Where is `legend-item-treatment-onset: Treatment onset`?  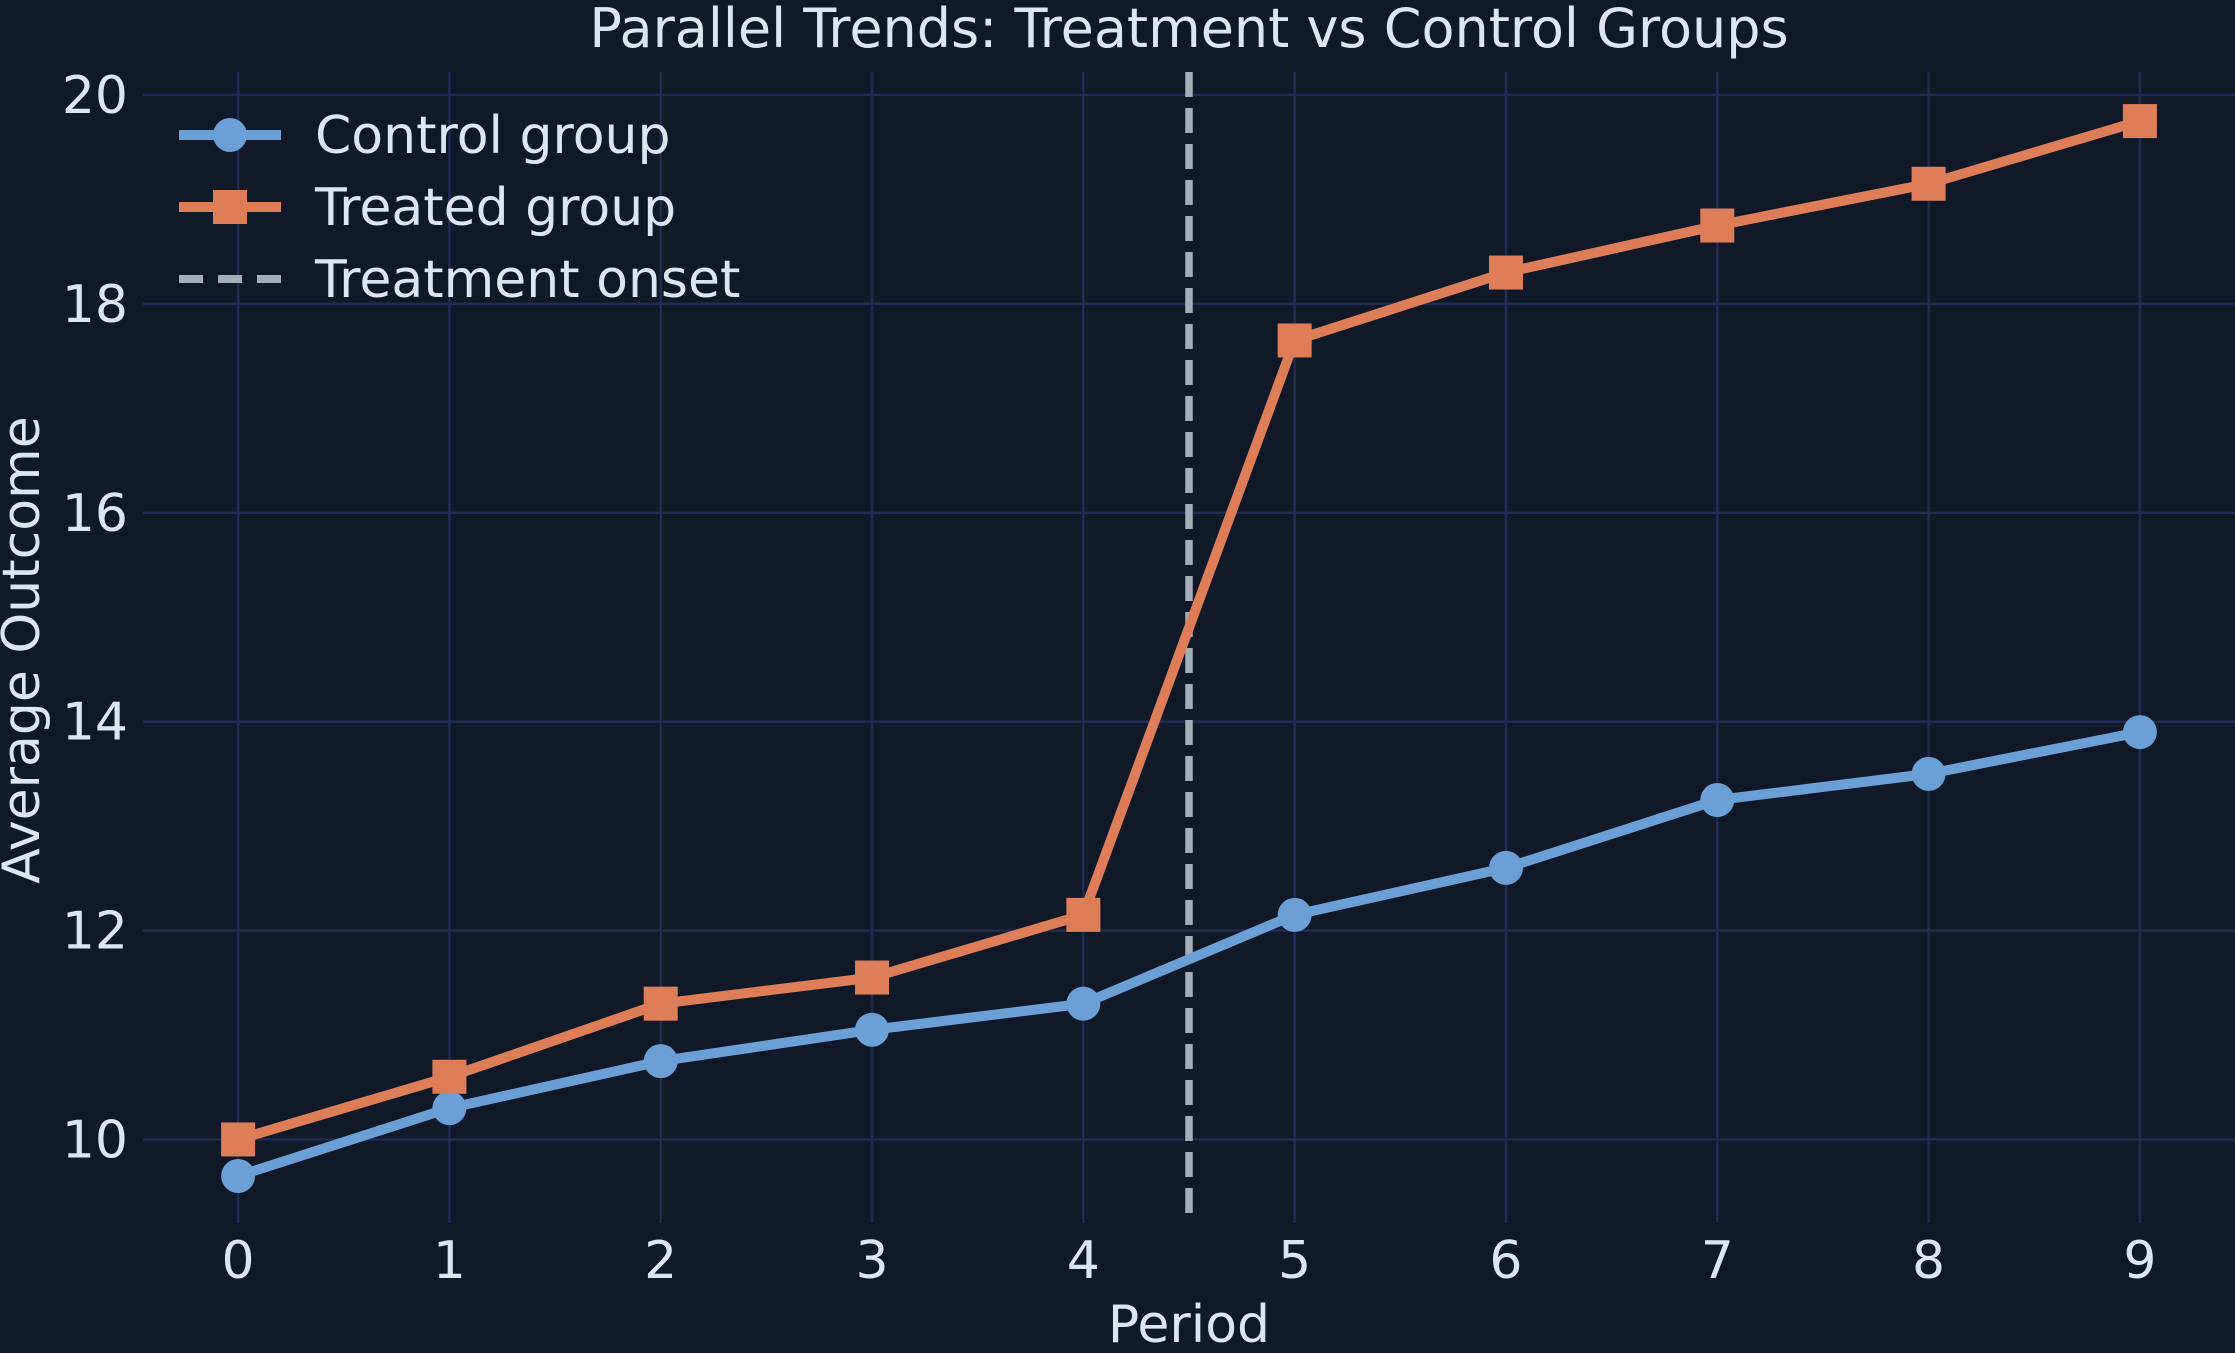
legend-item-treatment-onset: Treatment onset is located at coordinates (459, 280).